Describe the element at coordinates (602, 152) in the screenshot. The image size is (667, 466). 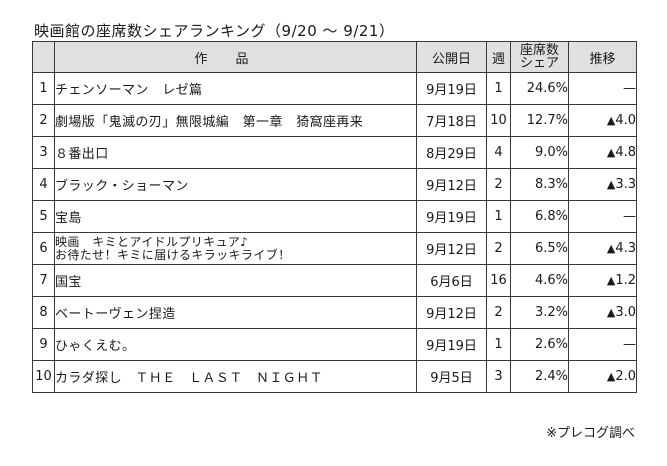
I see `trend-cell: ▲4.8` at that location.